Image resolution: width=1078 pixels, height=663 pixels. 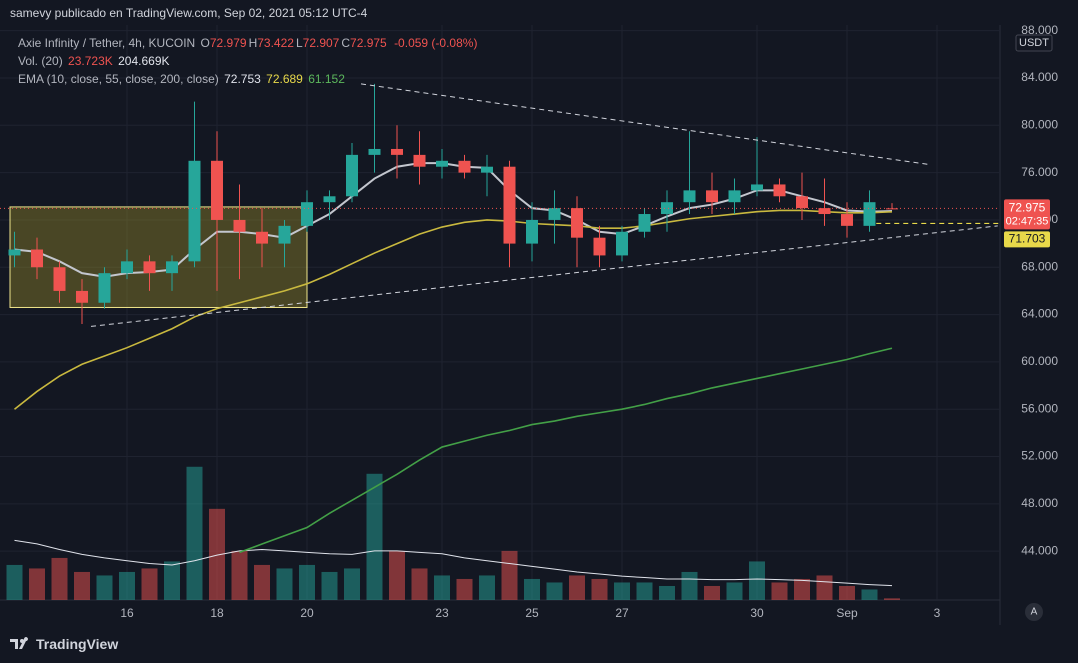 I want to click on volume-ma-value: 204.669K, so click(x=144, y=61).